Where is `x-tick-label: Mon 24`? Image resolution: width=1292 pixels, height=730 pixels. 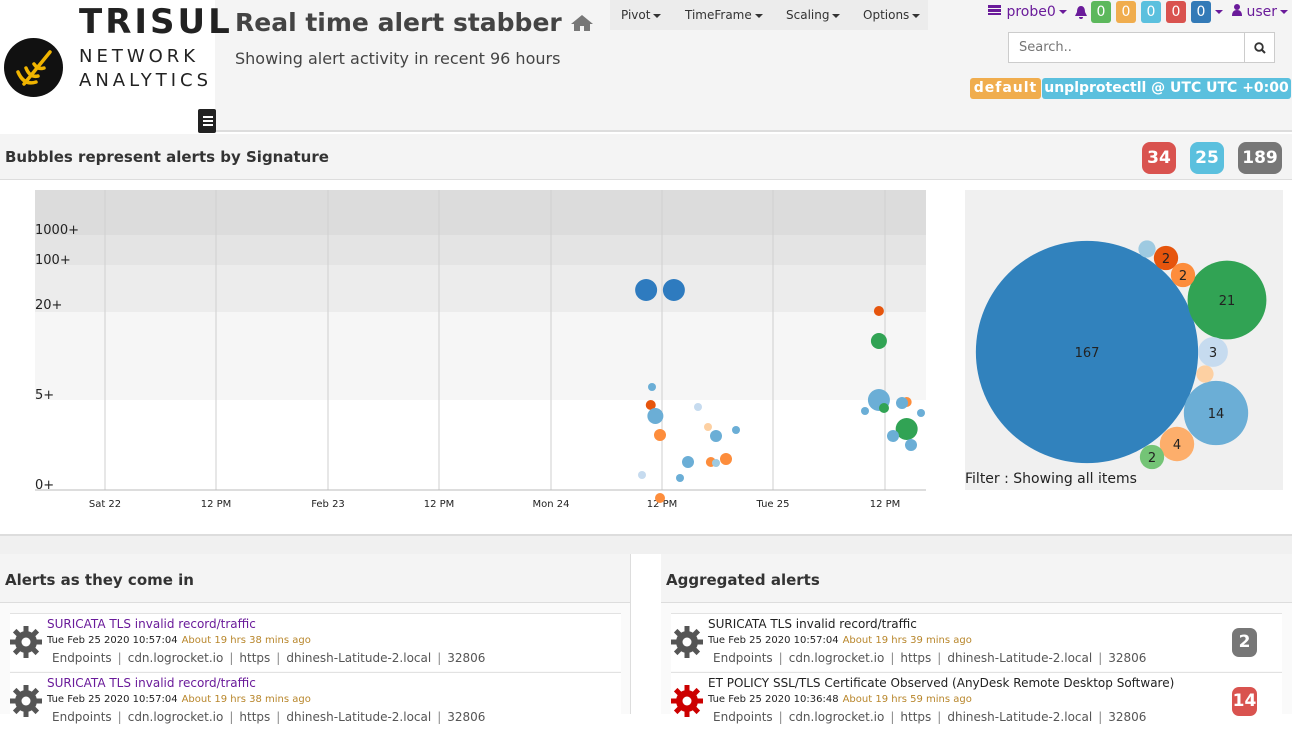
x-tick-label: Mon 24 is located at coordinates (551, 503).